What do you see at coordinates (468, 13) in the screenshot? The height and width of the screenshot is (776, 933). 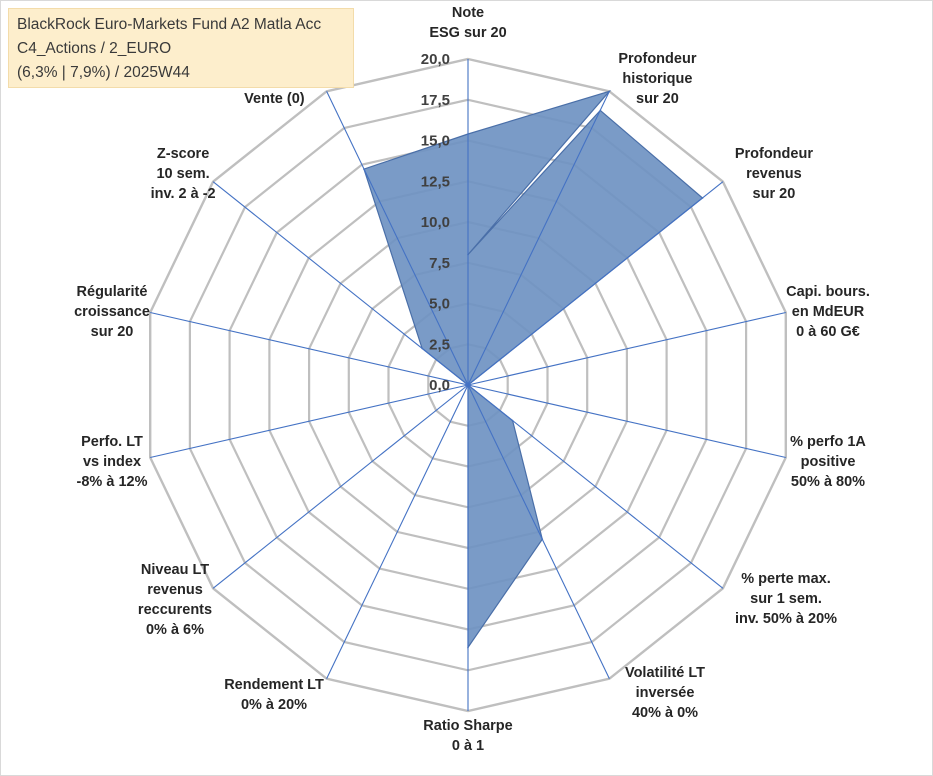 I see `axis-label-line: Note` at bounding box center [468, 13].